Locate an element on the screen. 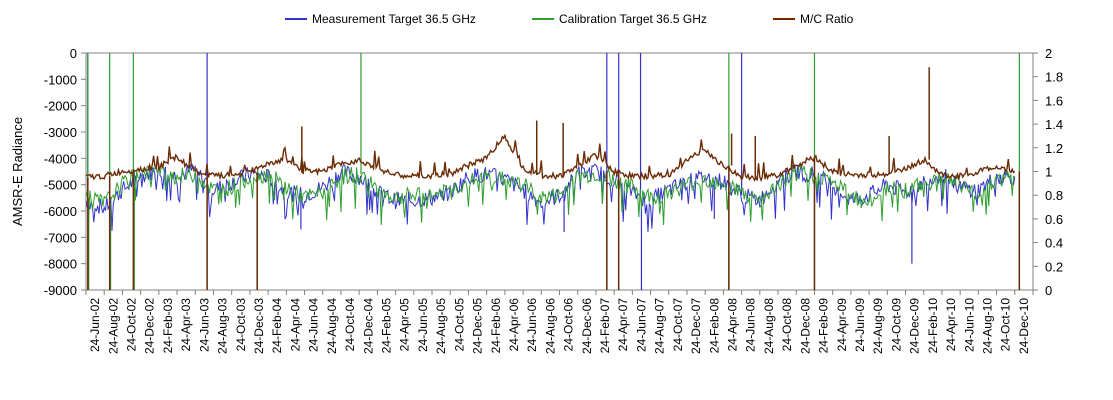 The width and height of the screenshot is (1113, 400). x-tick-label: 24-Dec-10 is located at coordinates (1024, 326).